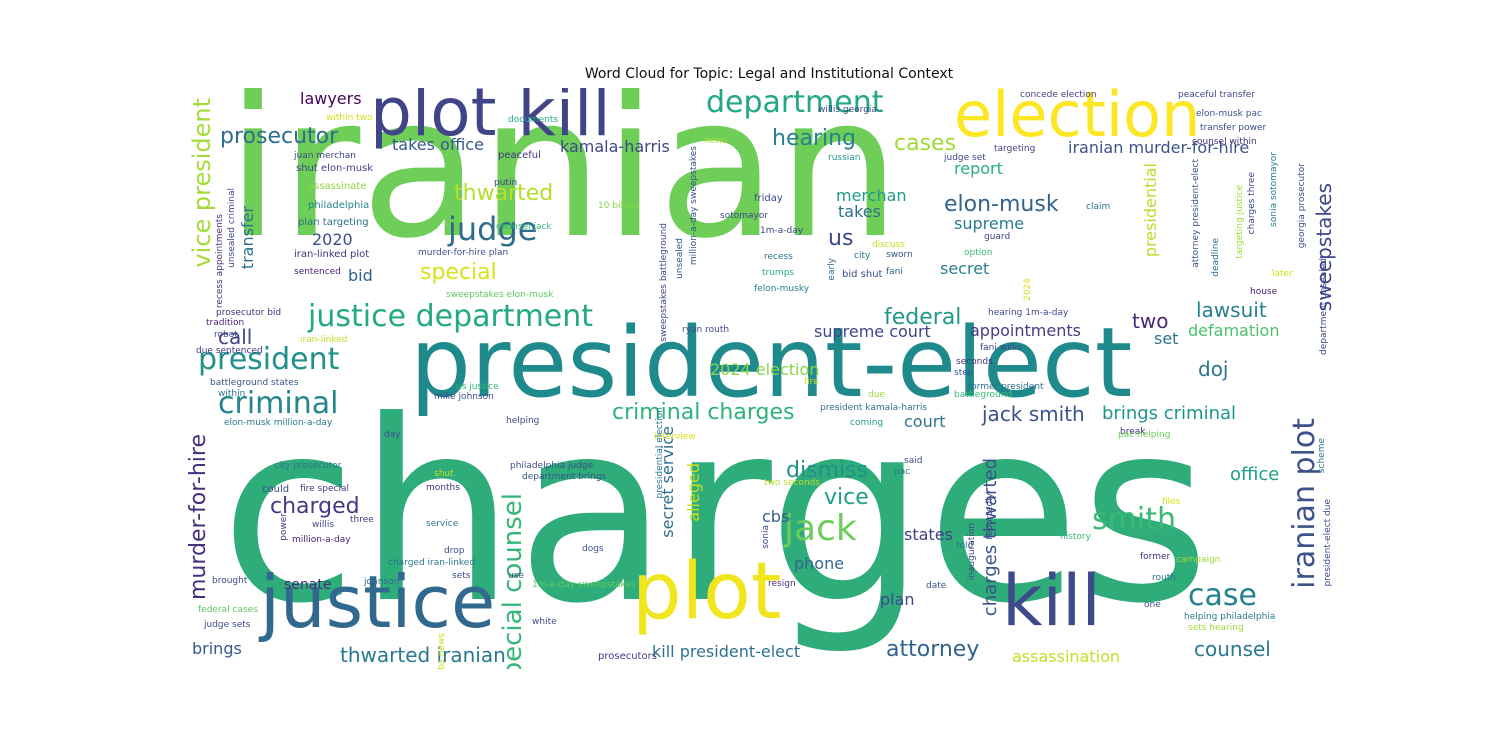  Describe the element at coordinates (442, 651) in the screenshot. I see `word-cbs-news: cbs news` at that location.